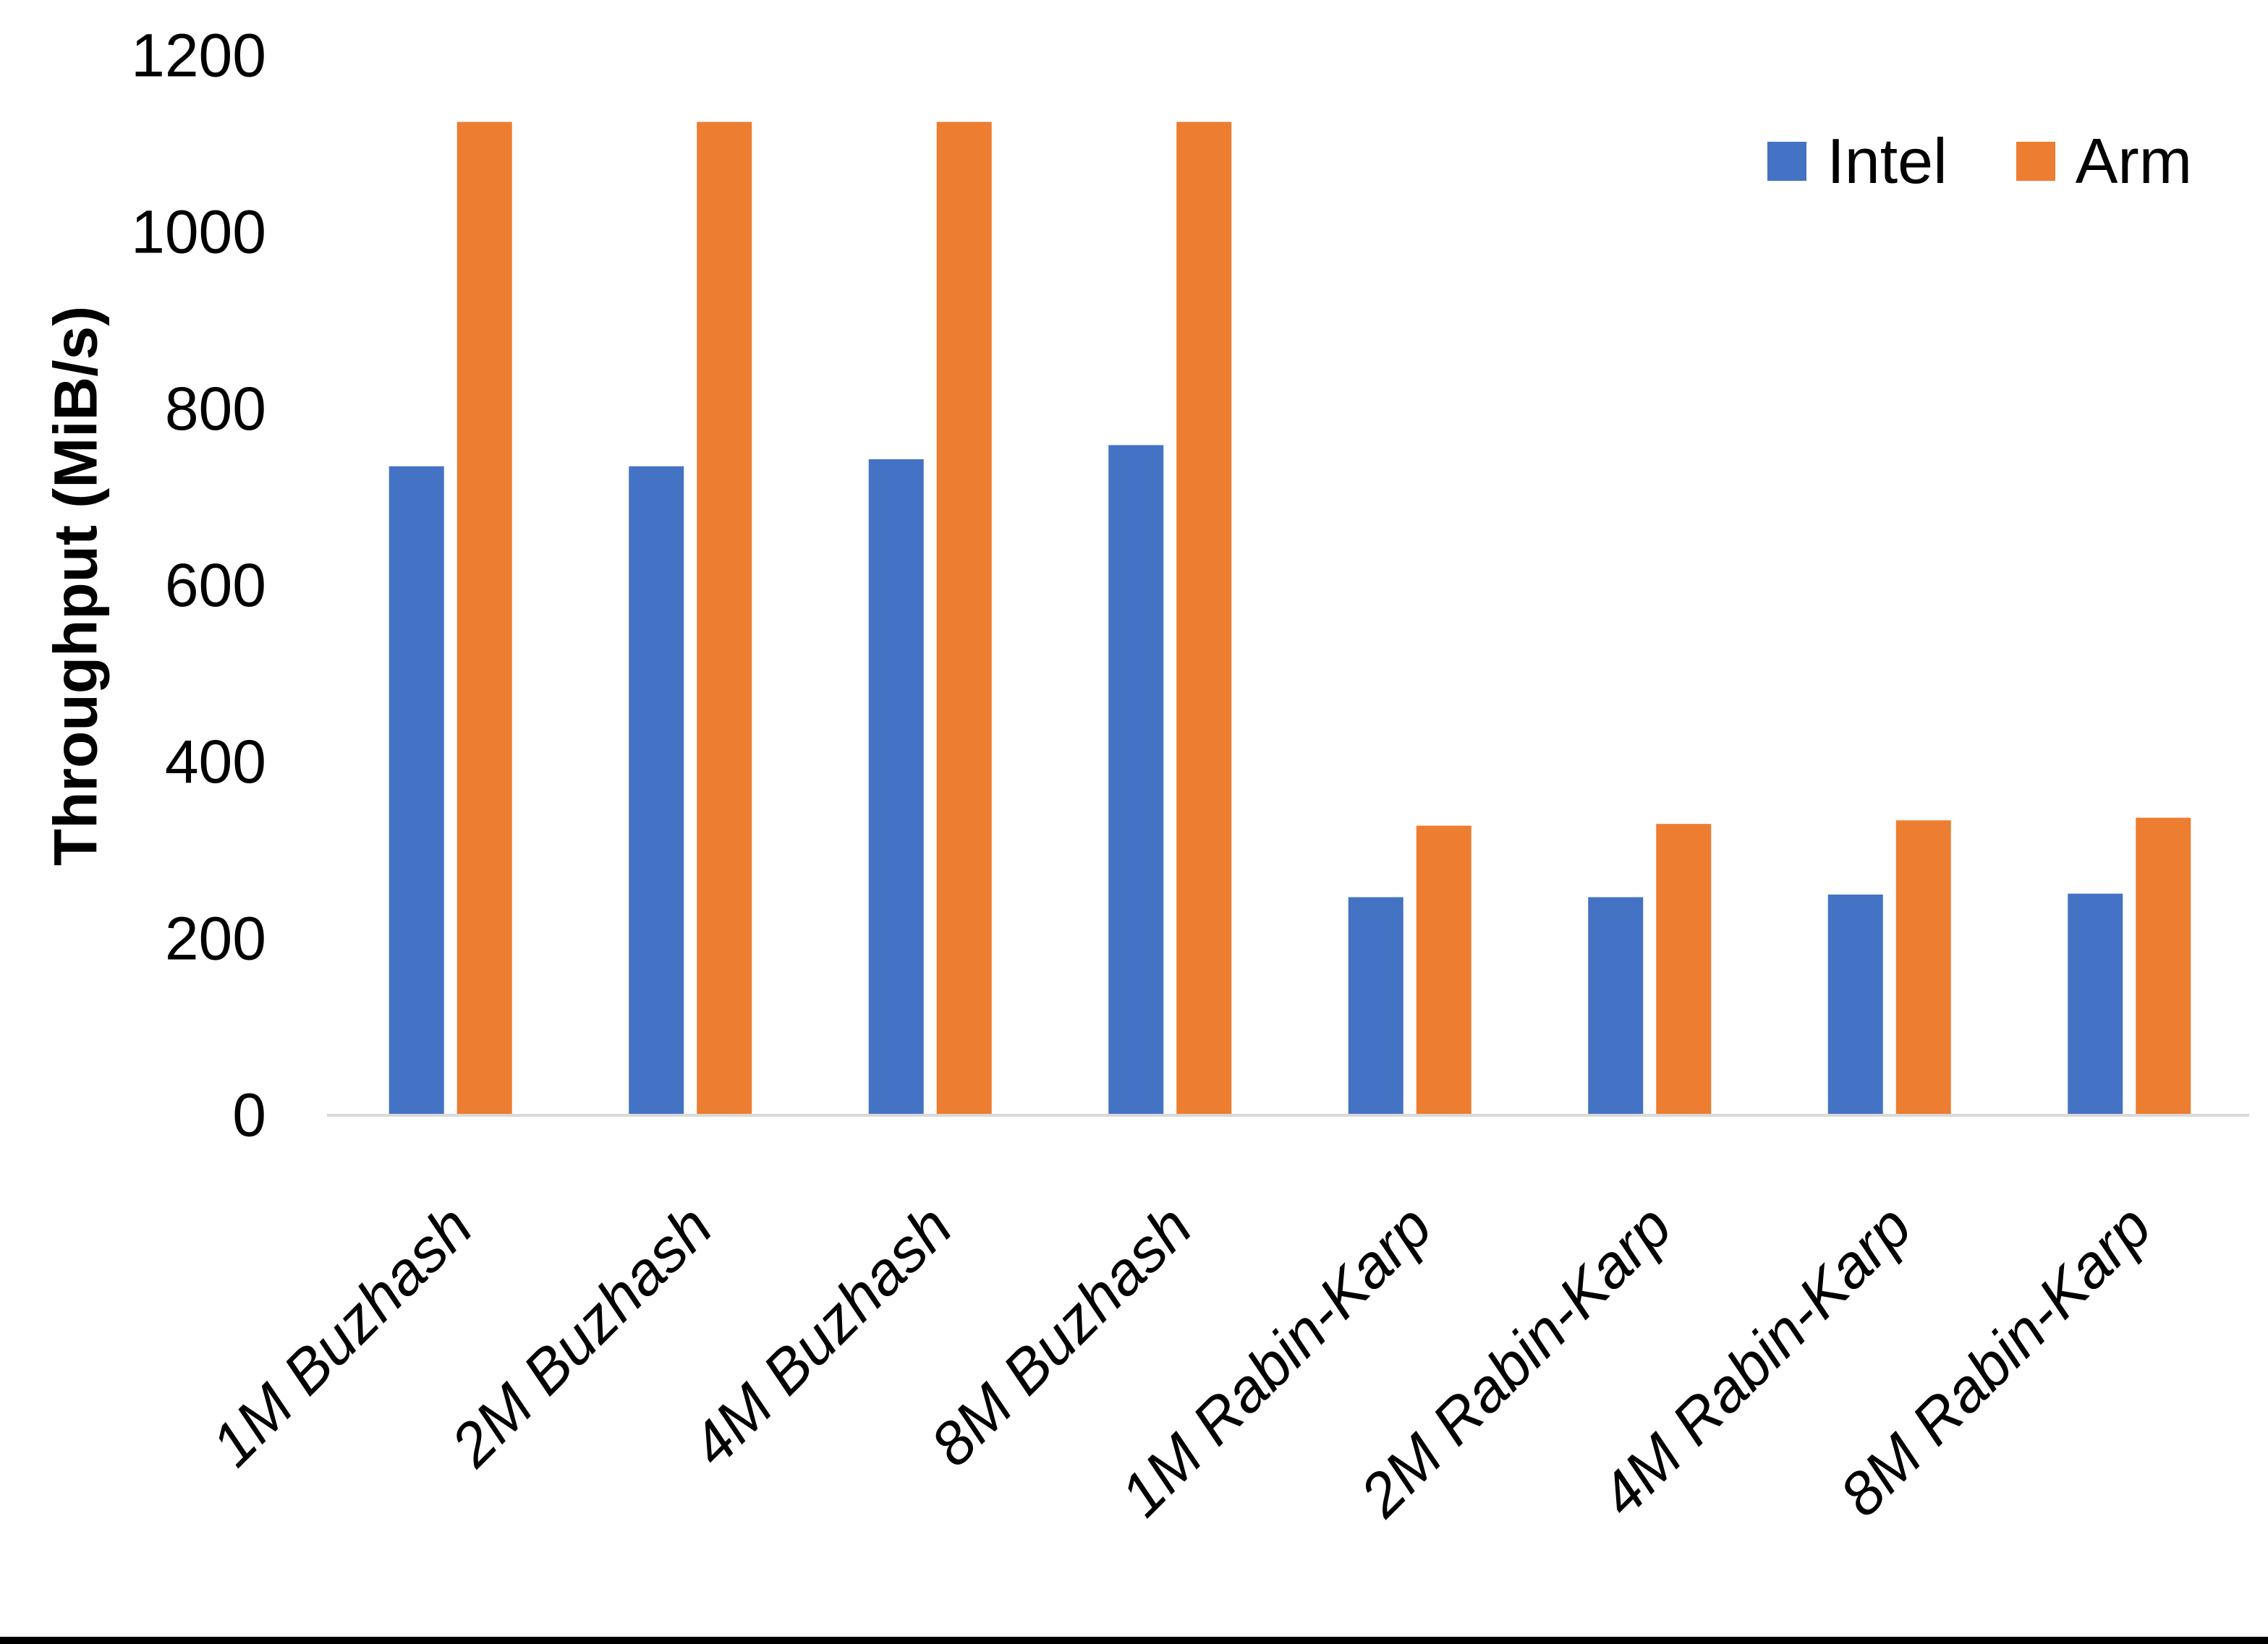 The height and width of the screenshot is (1644, 2268). Describe the element at coordinates (1787, 161) in the screenshot. I see `intel-series-swatch-icon` at that location.